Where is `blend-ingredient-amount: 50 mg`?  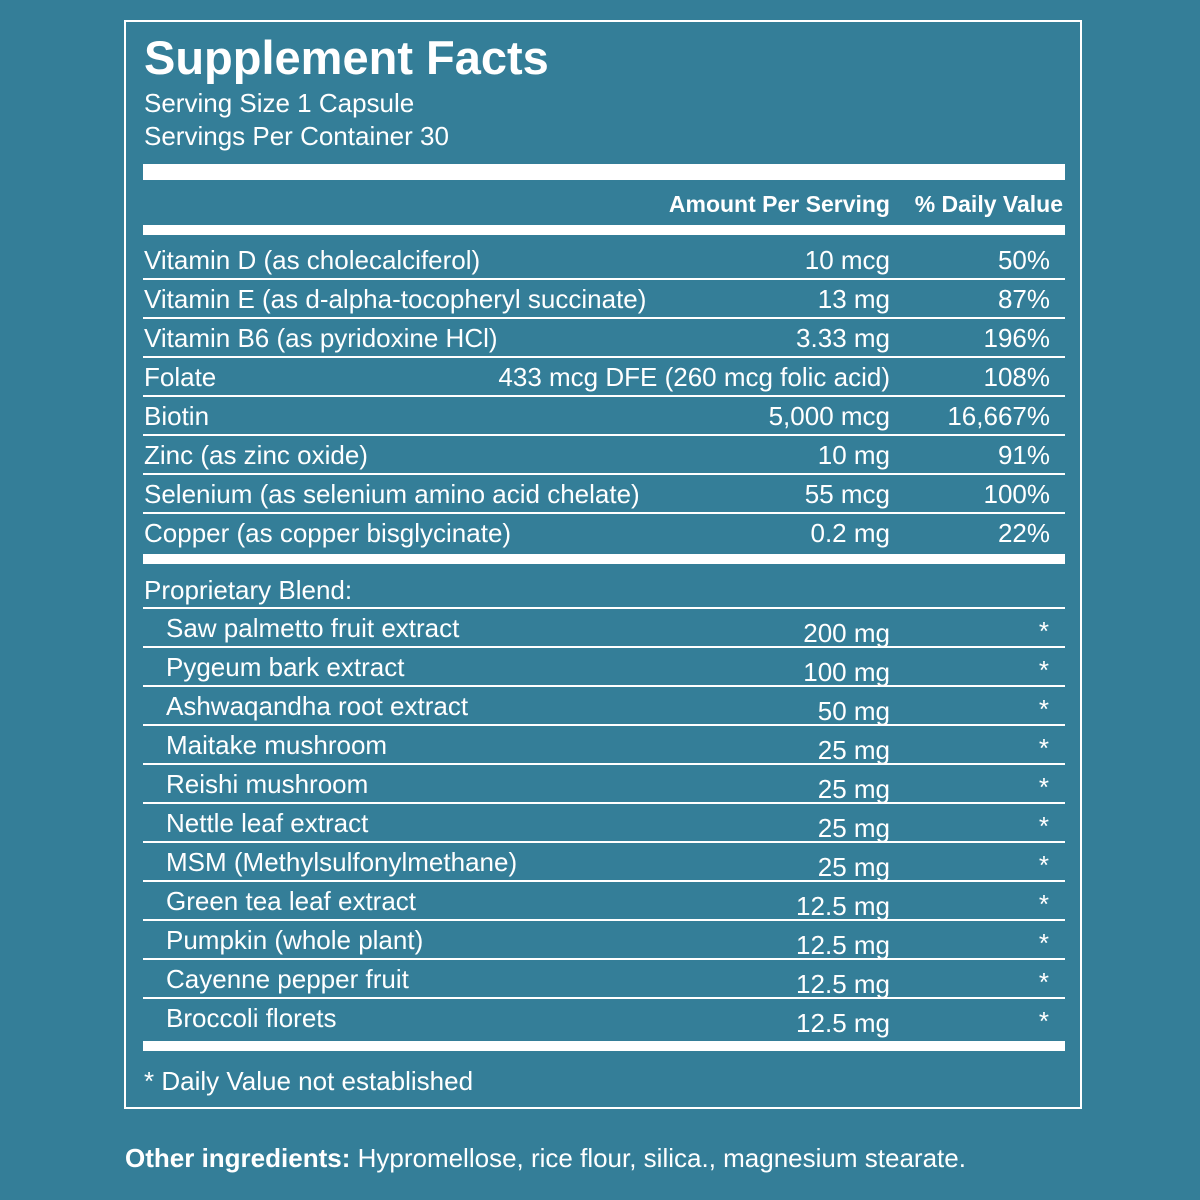
blend-ingredient-amount: 50 mg is located at coordinates (853, 711).